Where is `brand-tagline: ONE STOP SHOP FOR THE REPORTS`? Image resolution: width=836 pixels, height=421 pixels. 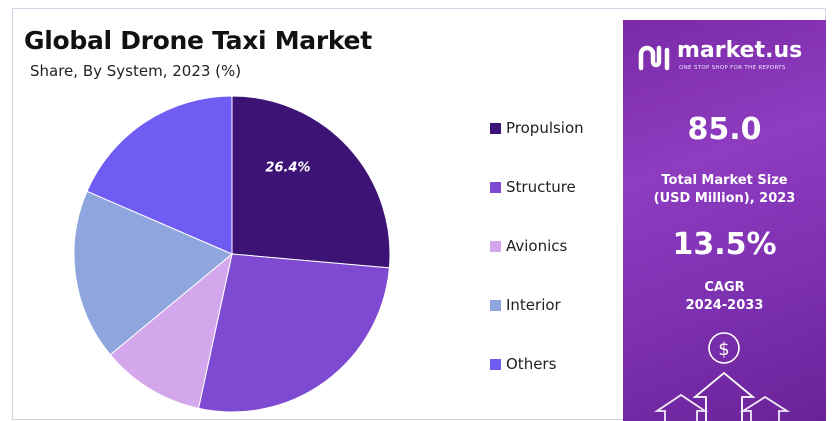 brand-tagline: ONE STOP SHOP FOR THE REPORTS is located at coordinates (732, 68).